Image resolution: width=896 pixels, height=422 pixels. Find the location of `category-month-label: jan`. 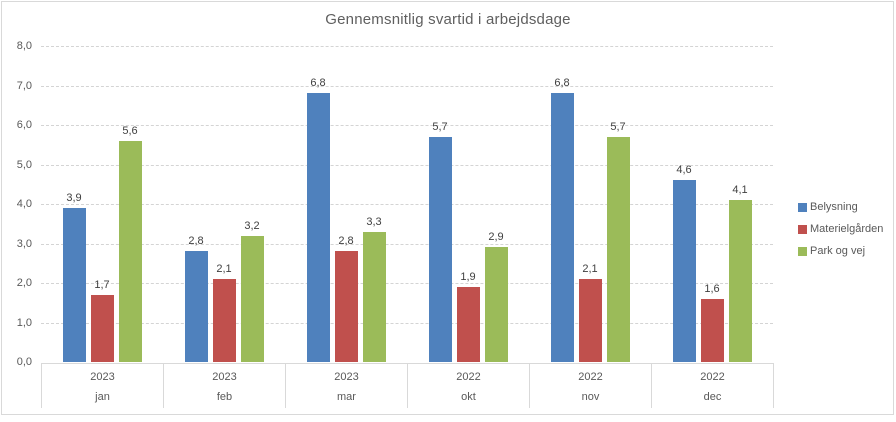

category-month-label: jan is located at coordinates (102, 397).